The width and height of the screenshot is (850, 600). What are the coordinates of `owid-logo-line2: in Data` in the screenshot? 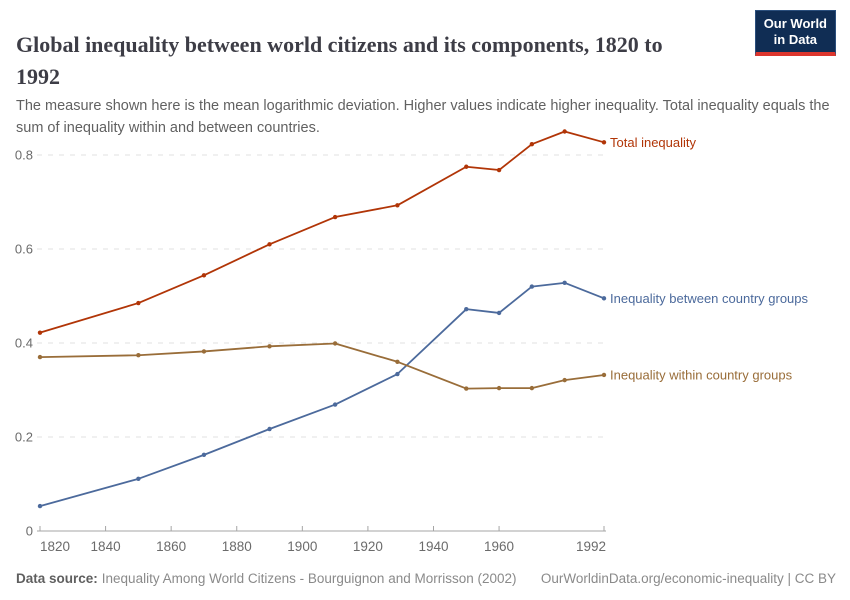 It's located at (795, 39).